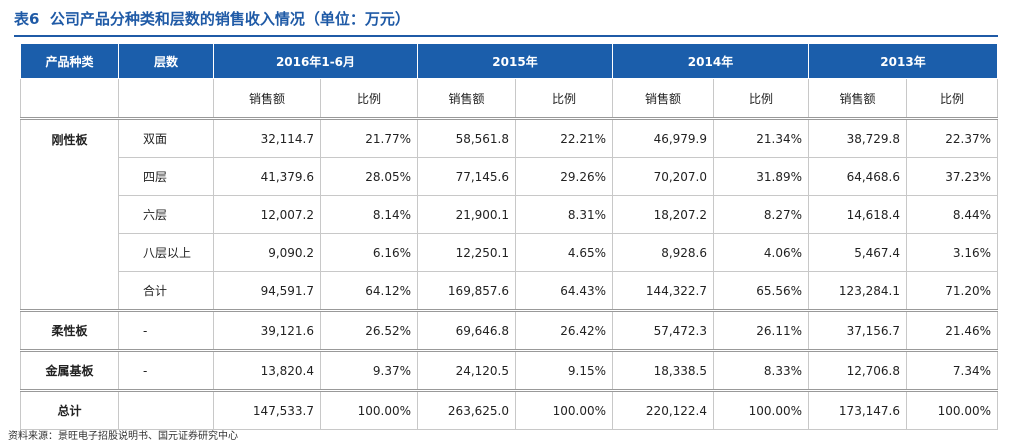 This screenshot has height=443, width=1016. I want to click on value-cell: 38,729.8, so click(857, 137).